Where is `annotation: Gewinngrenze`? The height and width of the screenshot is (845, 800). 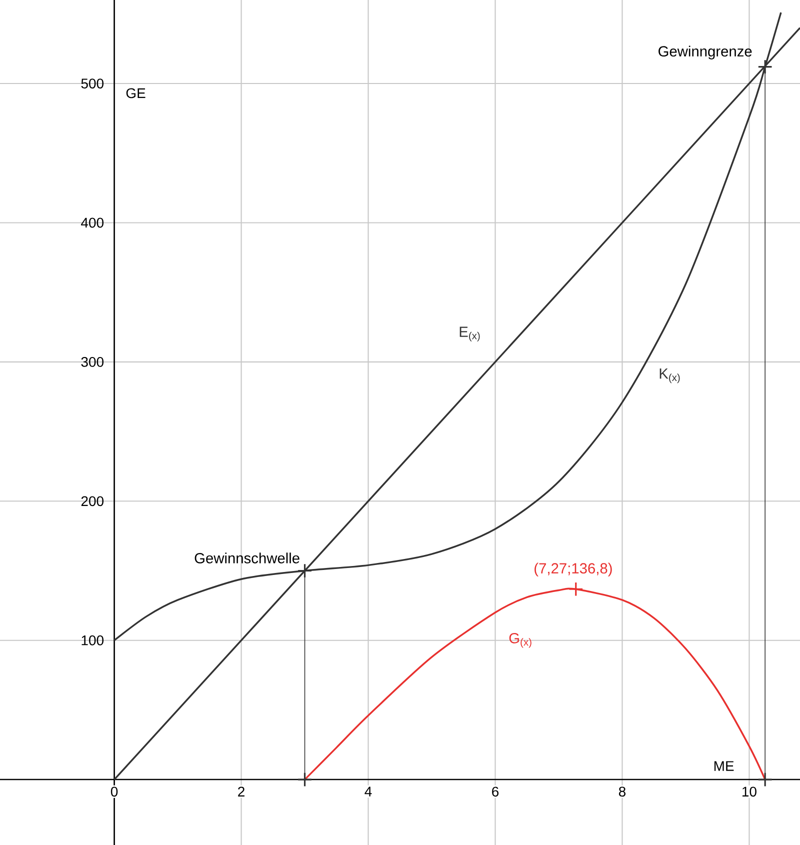
annotation: Gewinngrenze is located at coordinates (705, 53).